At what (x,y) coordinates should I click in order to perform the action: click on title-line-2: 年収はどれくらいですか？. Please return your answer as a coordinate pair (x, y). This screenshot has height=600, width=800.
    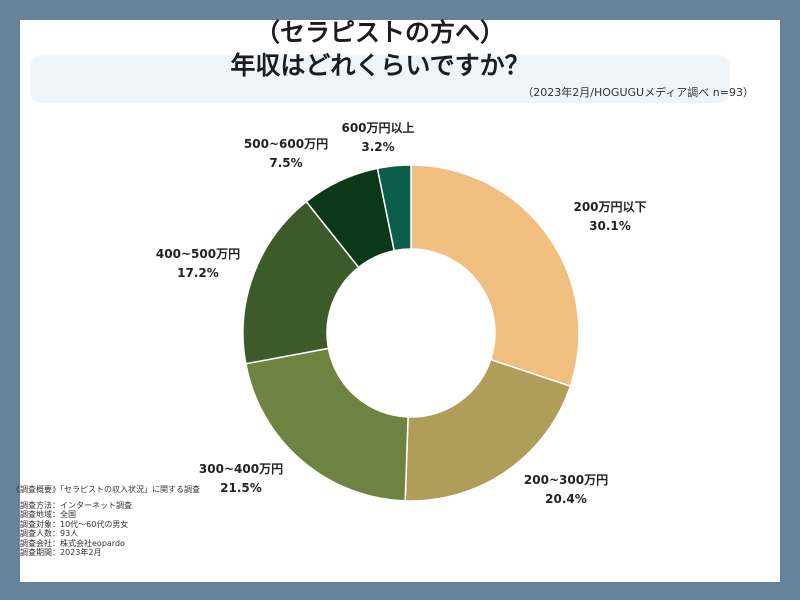
    Looking at the image, I should click on (380, 65).